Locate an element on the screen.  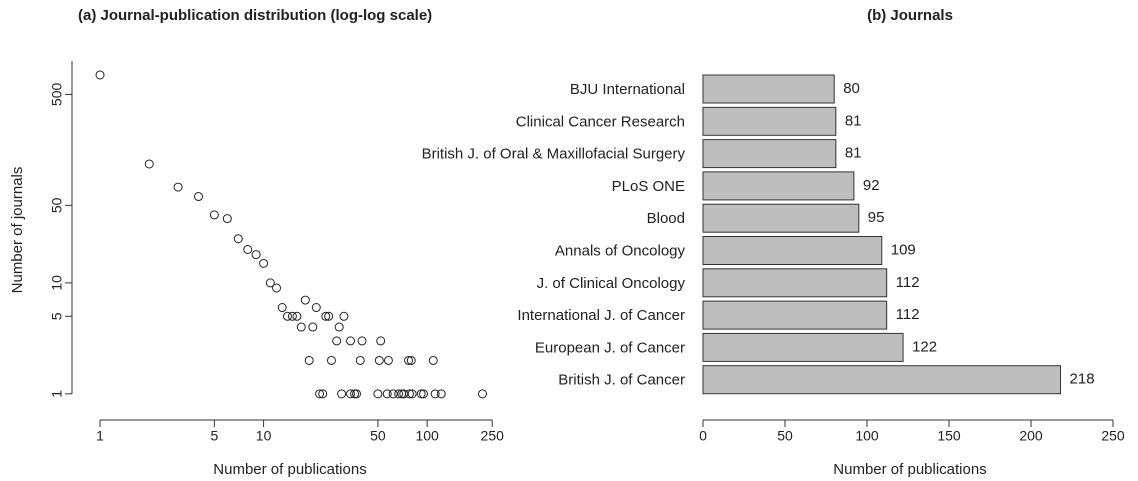
bar-label: 109 is located at coordinates (903, 249).